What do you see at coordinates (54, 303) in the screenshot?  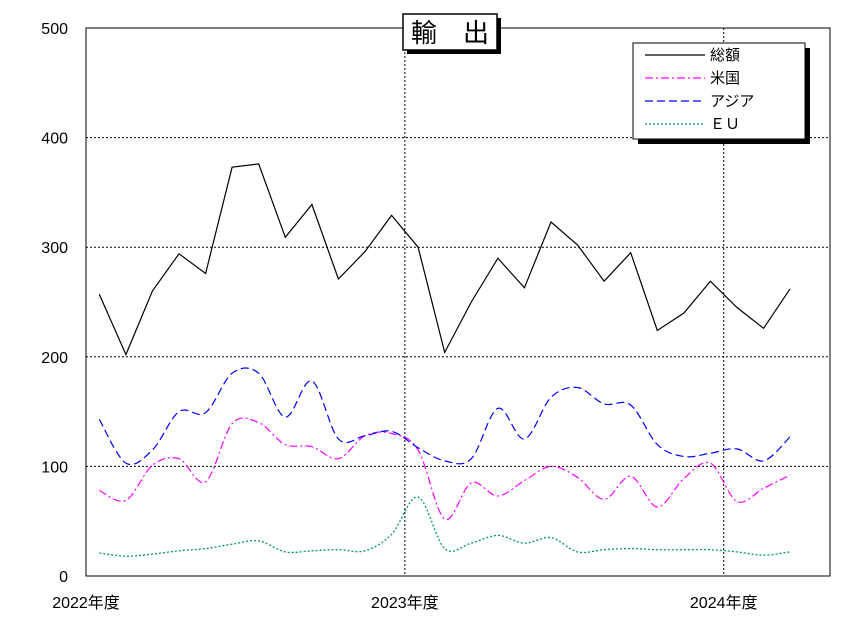 I see `y-axis: 0 100 200 300 400 500` at bounding box center [54, 303].